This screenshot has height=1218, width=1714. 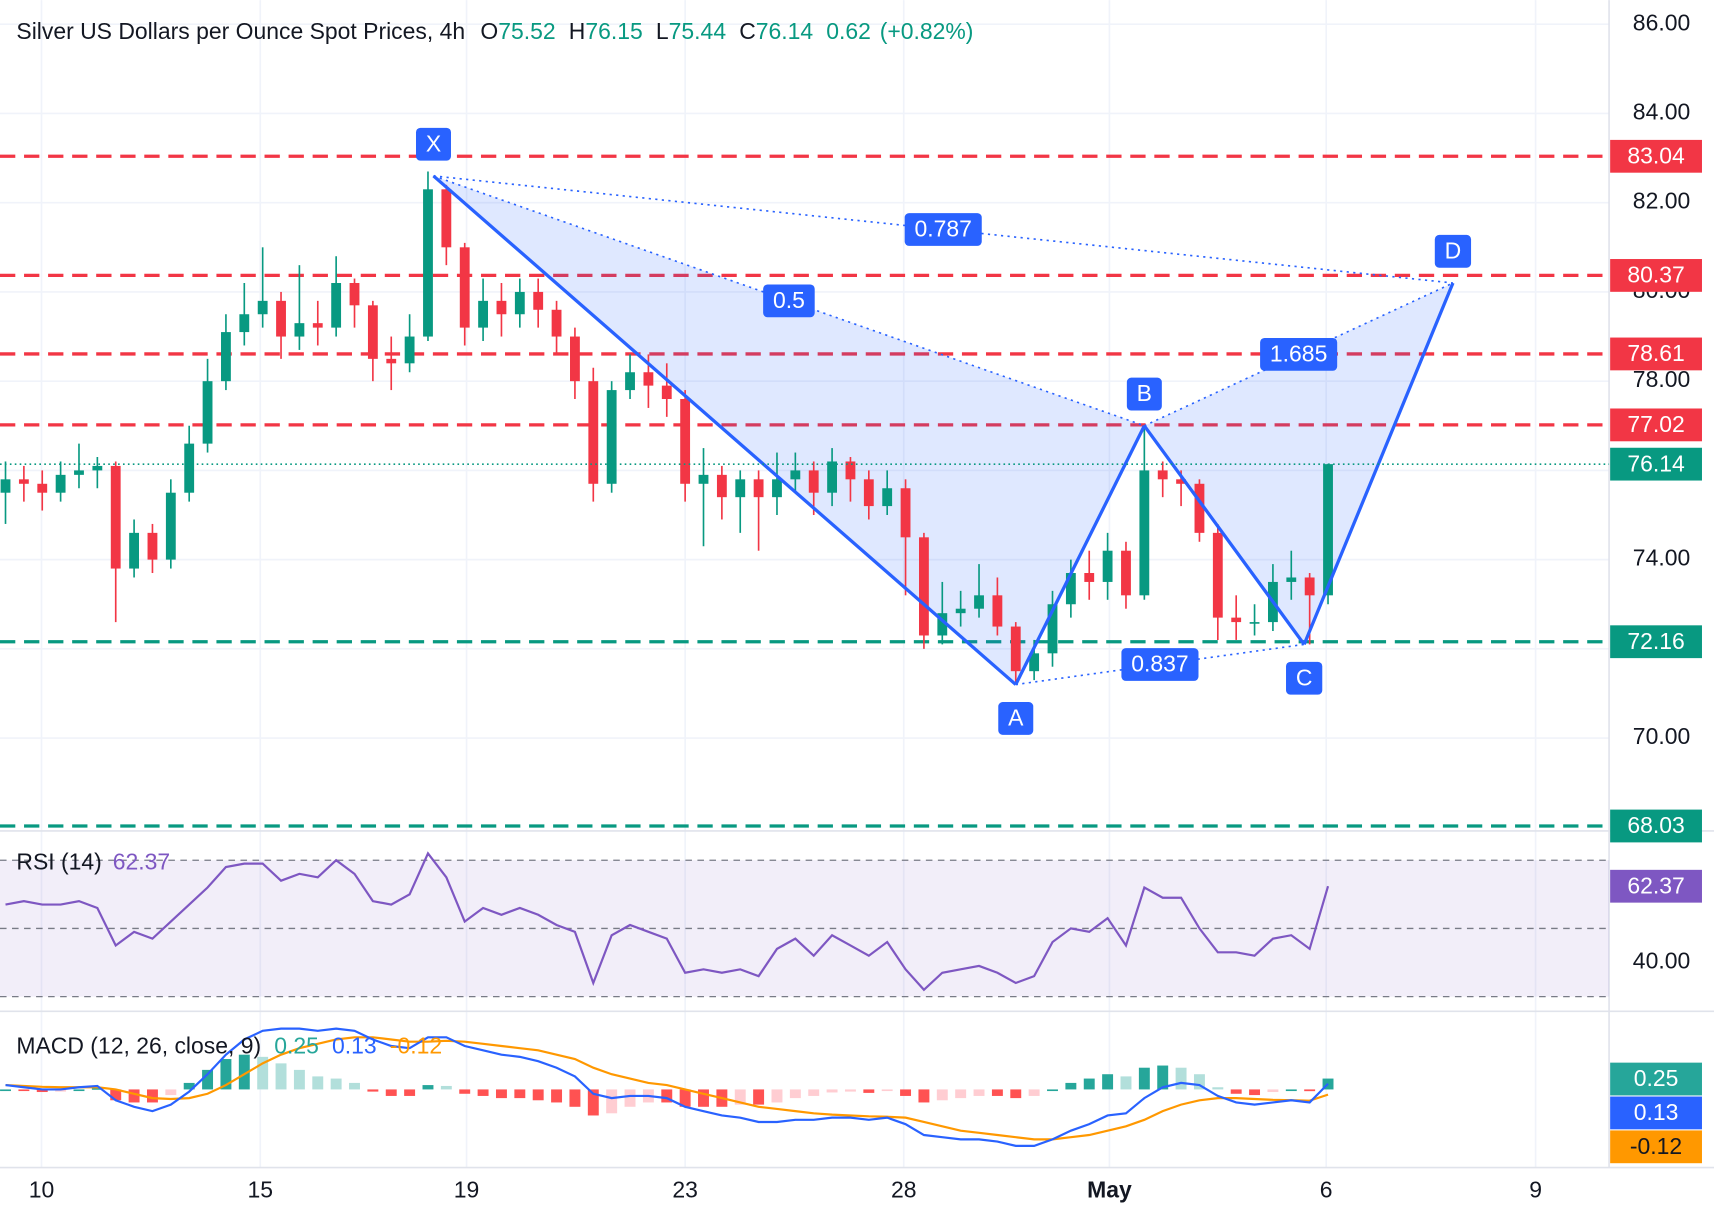 I want to click on point-label: X, so click(x=433, y=144).